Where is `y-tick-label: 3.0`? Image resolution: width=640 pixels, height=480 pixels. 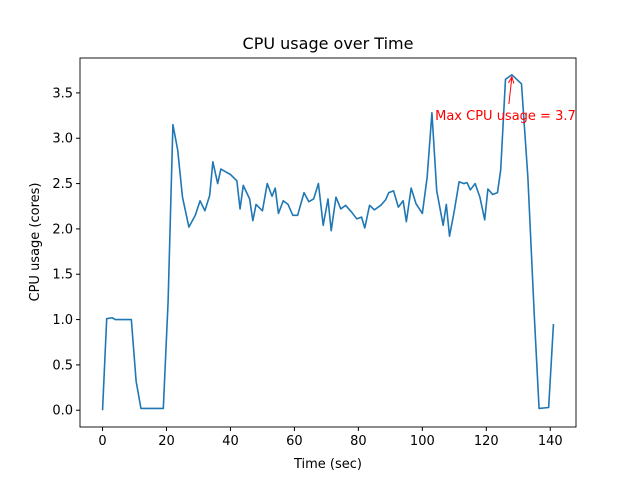 y-tick-label: 3.0 is located at coordinates (62, 139).